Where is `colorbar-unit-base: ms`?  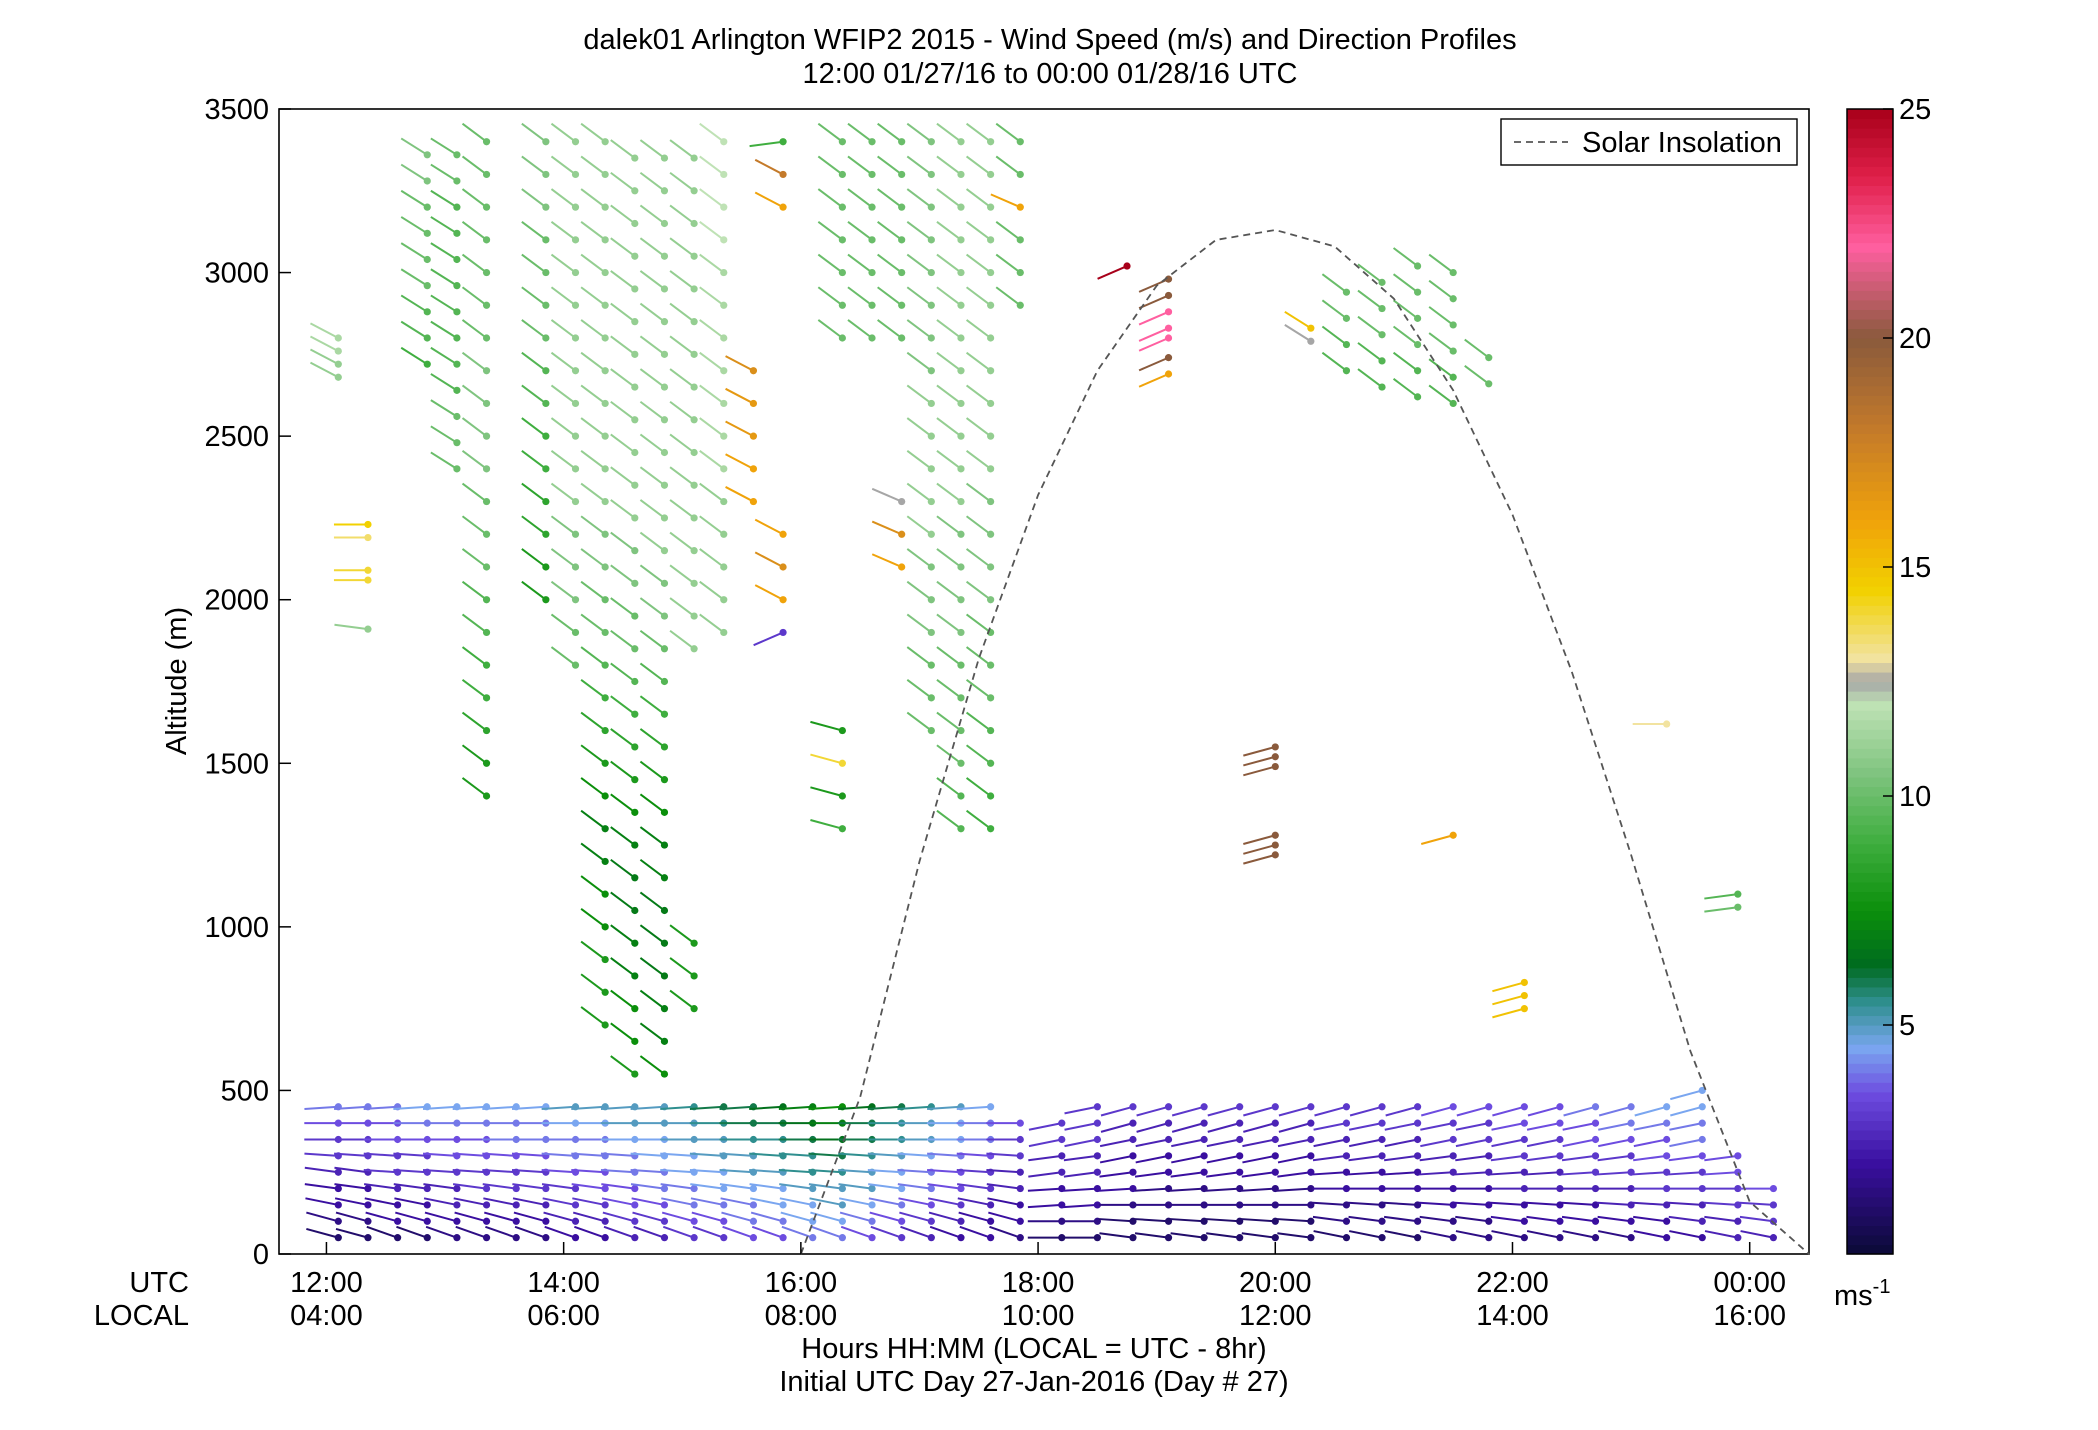 colorbar-unit-base: ms is located at coordinates (1853, 1296).